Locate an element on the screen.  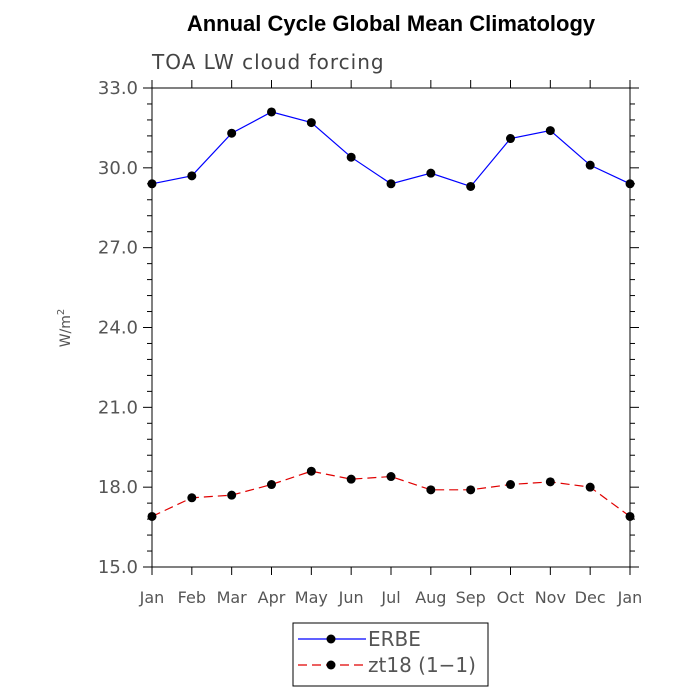
x-tick-label: Jun is located at coordinates (351, 597).